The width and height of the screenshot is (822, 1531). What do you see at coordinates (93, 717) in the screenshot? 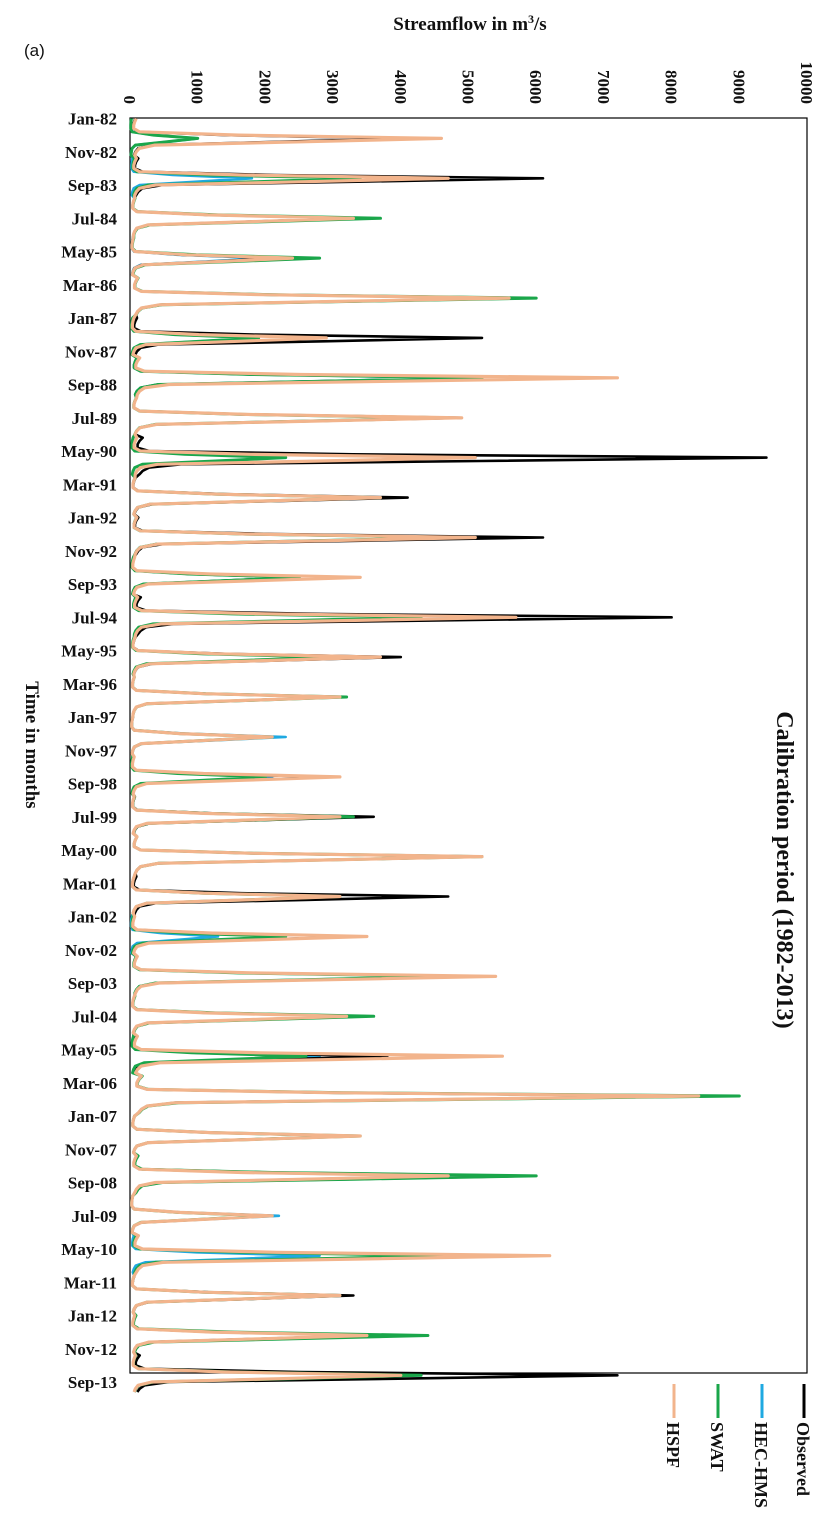
I see `time-tick-label: Jan-97` at bounding box center [93, 717].